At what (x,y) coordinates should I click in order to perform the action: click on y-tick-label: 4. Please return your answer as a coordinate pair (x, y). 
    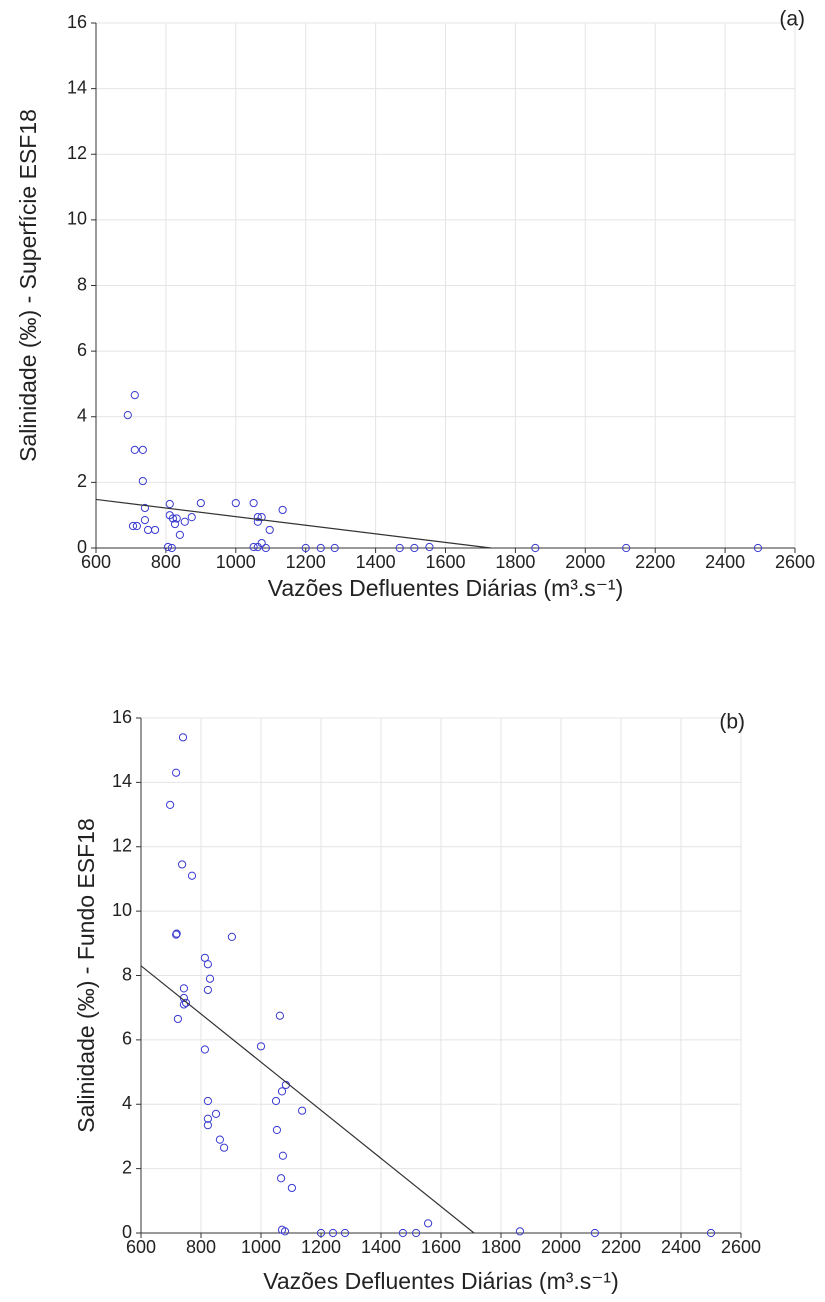
    Looking at the image, I should click on (82, 416).